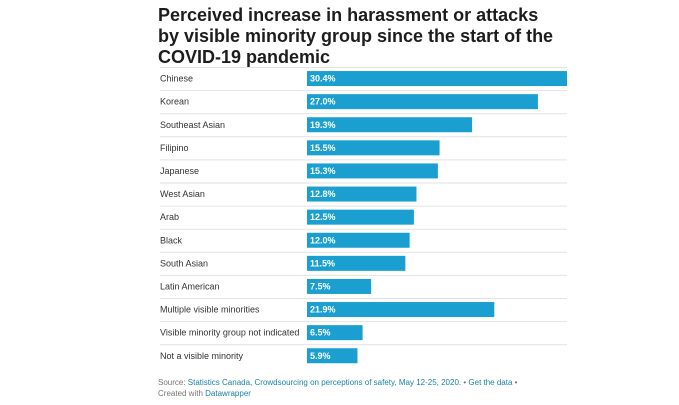  What do you see at coordinates (182, 393) in the screenshot?
I see `created-with-text: Created with` at bounding box center [182, 393].